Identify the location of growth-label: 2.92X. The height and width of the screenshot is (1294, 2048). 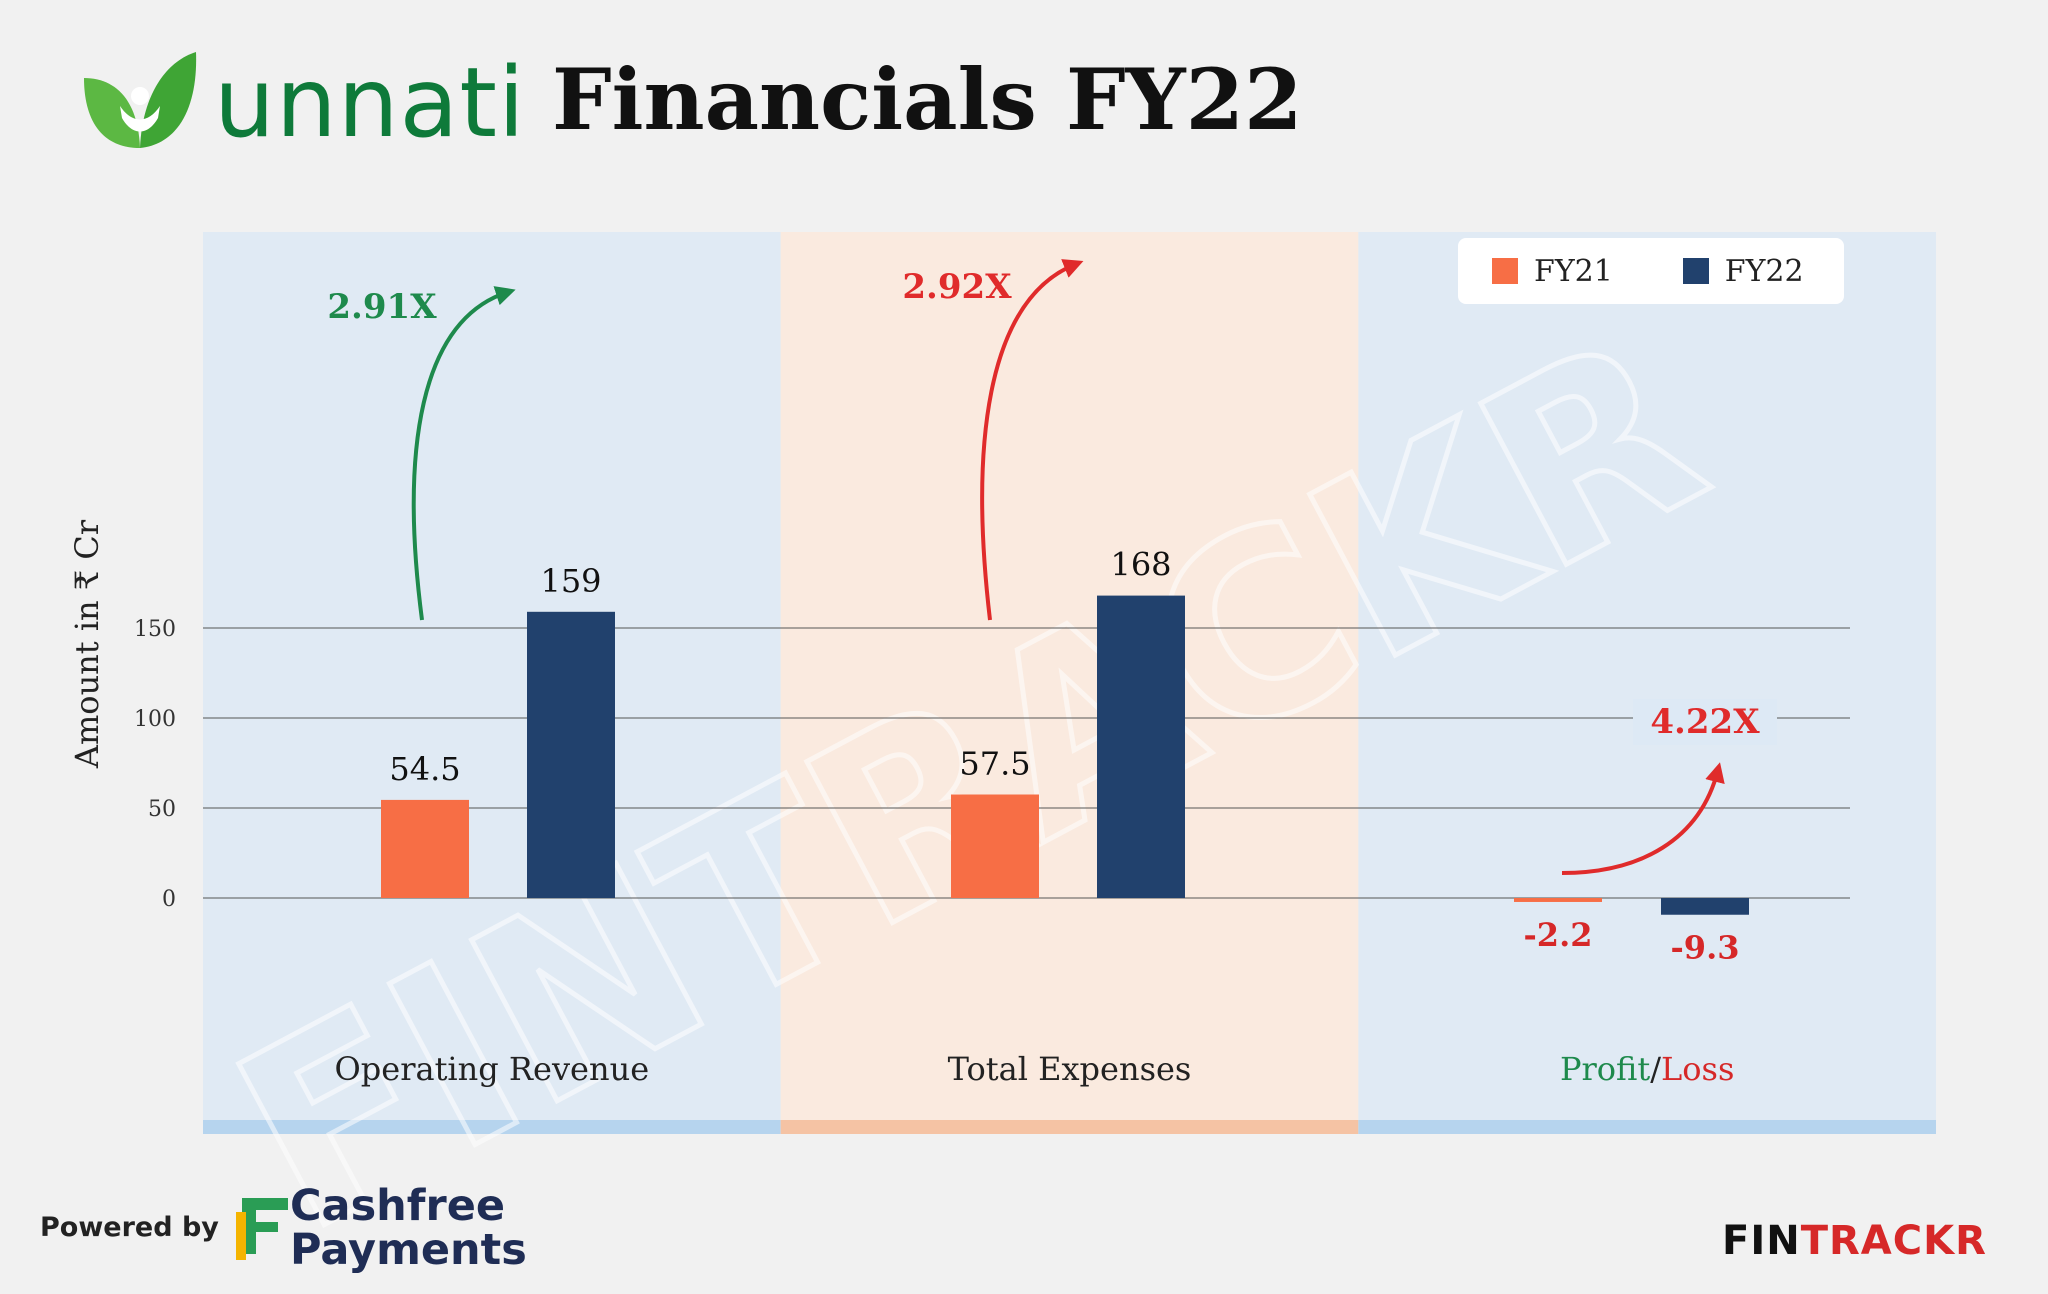
(957, 287).